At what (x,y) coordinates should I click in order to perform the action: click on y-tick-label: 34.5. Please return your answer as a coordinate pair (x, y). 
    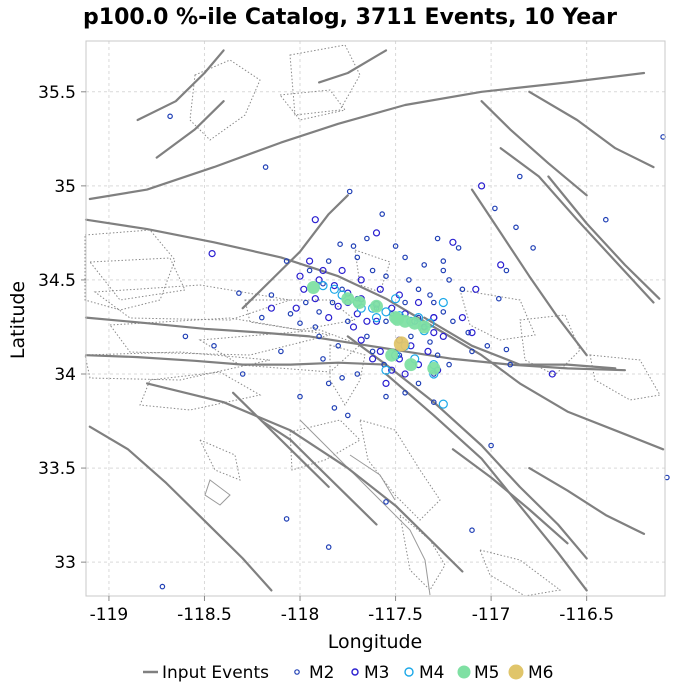
    Looking at the image, I should click on (57, 281).